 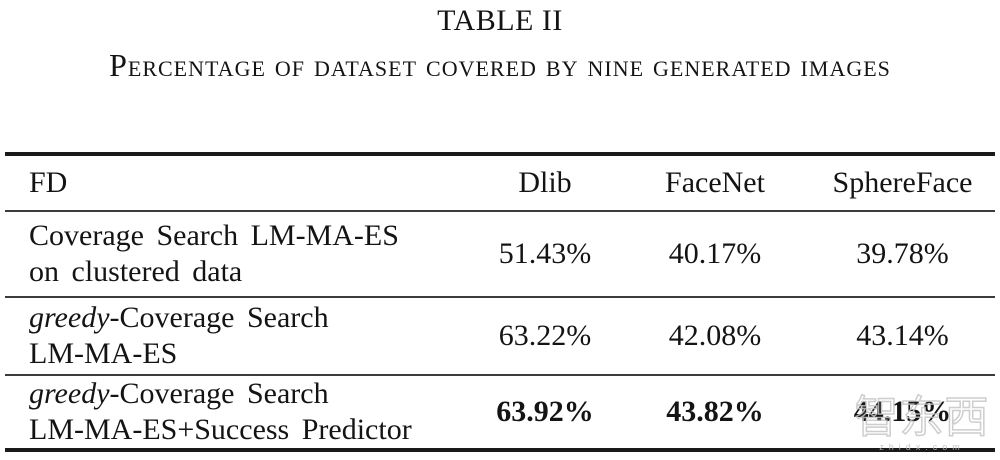 I want to click on row-label-line1: Coverage Search LM-MA-ES, so click(x=249, y=236).